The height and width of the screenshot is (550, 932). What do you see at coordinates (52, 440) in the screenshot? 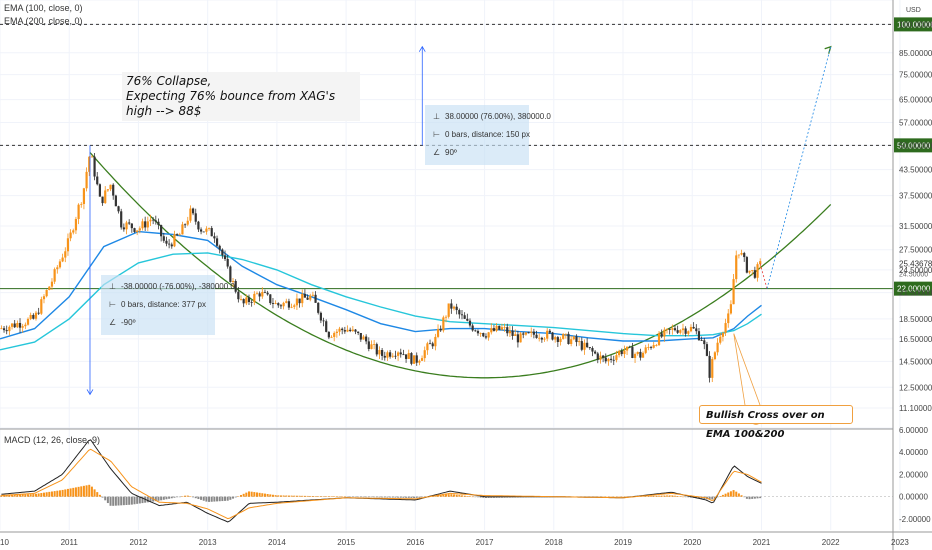
I see `legend-macd: MACD (12, 26, close, 9)` at bounding box center [52, 440].